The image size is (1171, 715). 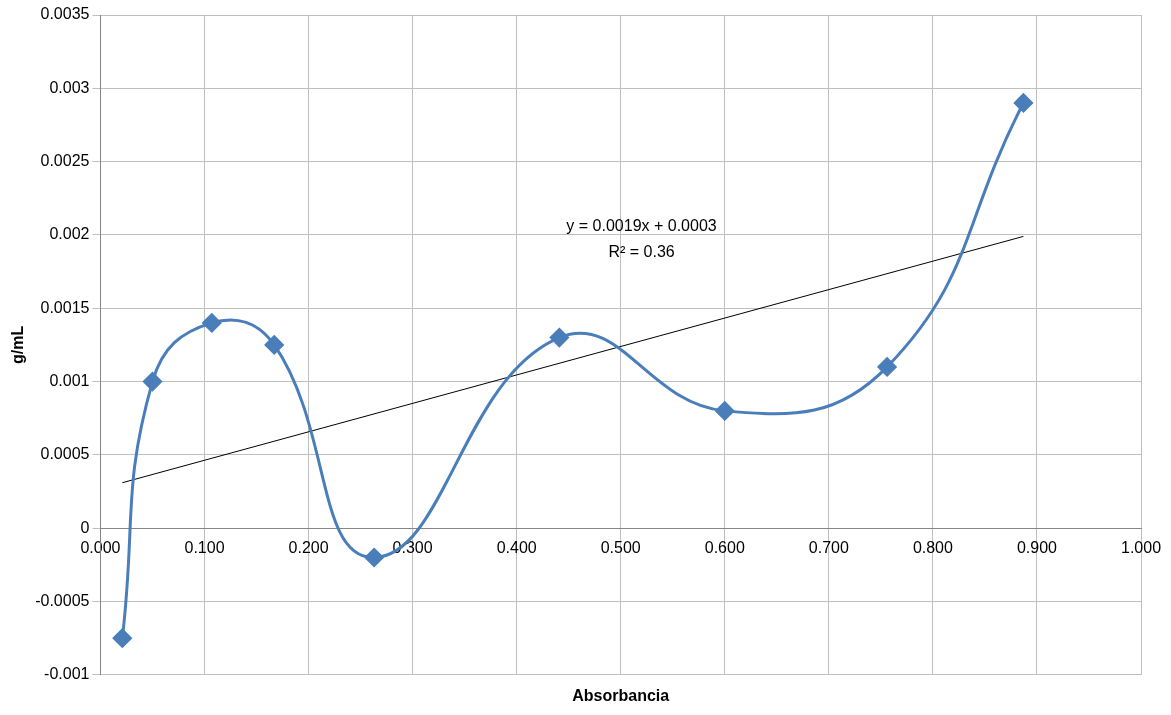 What do you see at coordinates (67, 674) in the screenshot?
I see `y-tick-label: -0.001` at bounding box center [67, 674].